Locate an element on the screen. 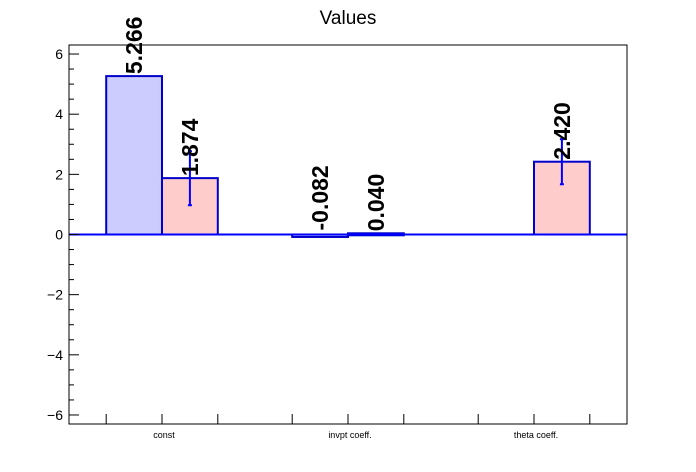  y-tick-label: 6 is located at coordinates (59, 54).